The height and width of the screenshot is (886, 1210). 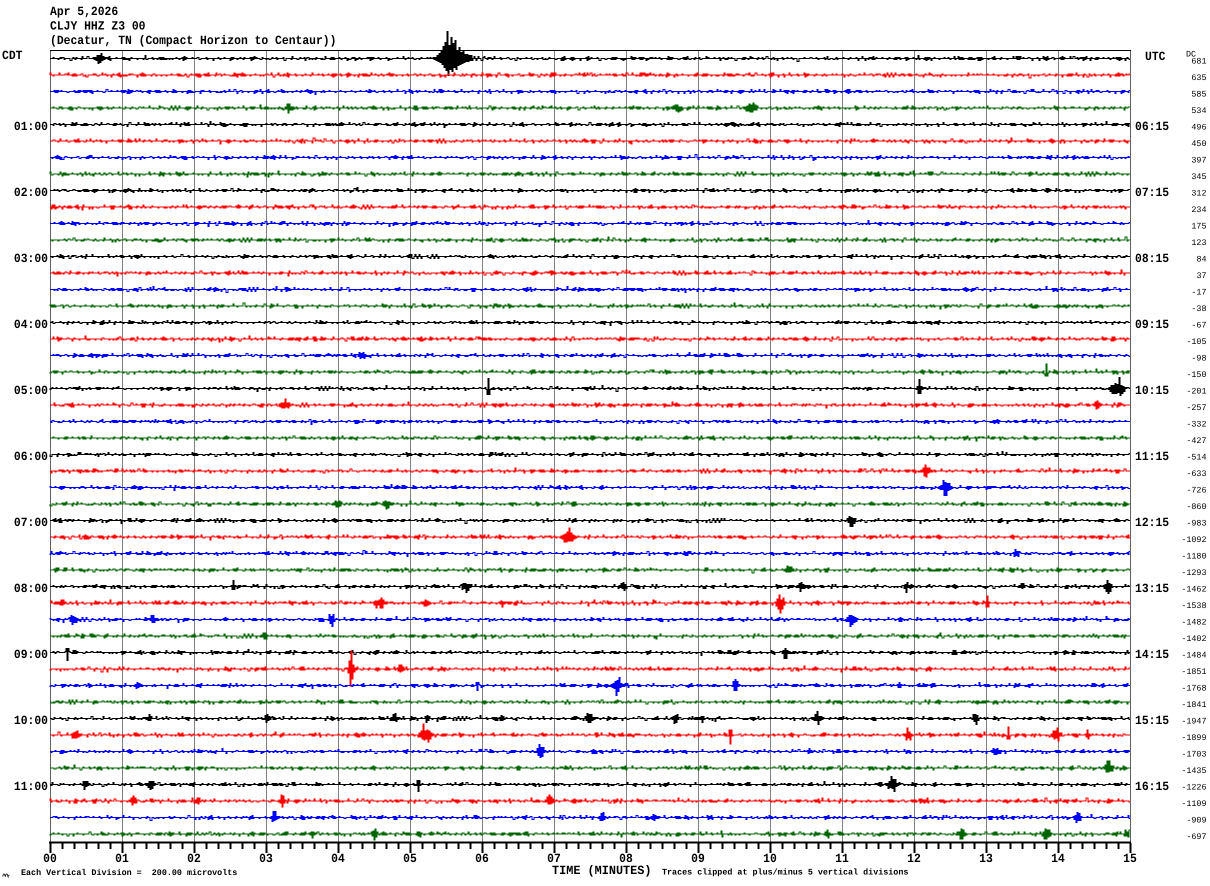 What do you see at coordinates (194, 859) in the screenshot?
I see `svg-text: 02` at bounding box center [194, 859].